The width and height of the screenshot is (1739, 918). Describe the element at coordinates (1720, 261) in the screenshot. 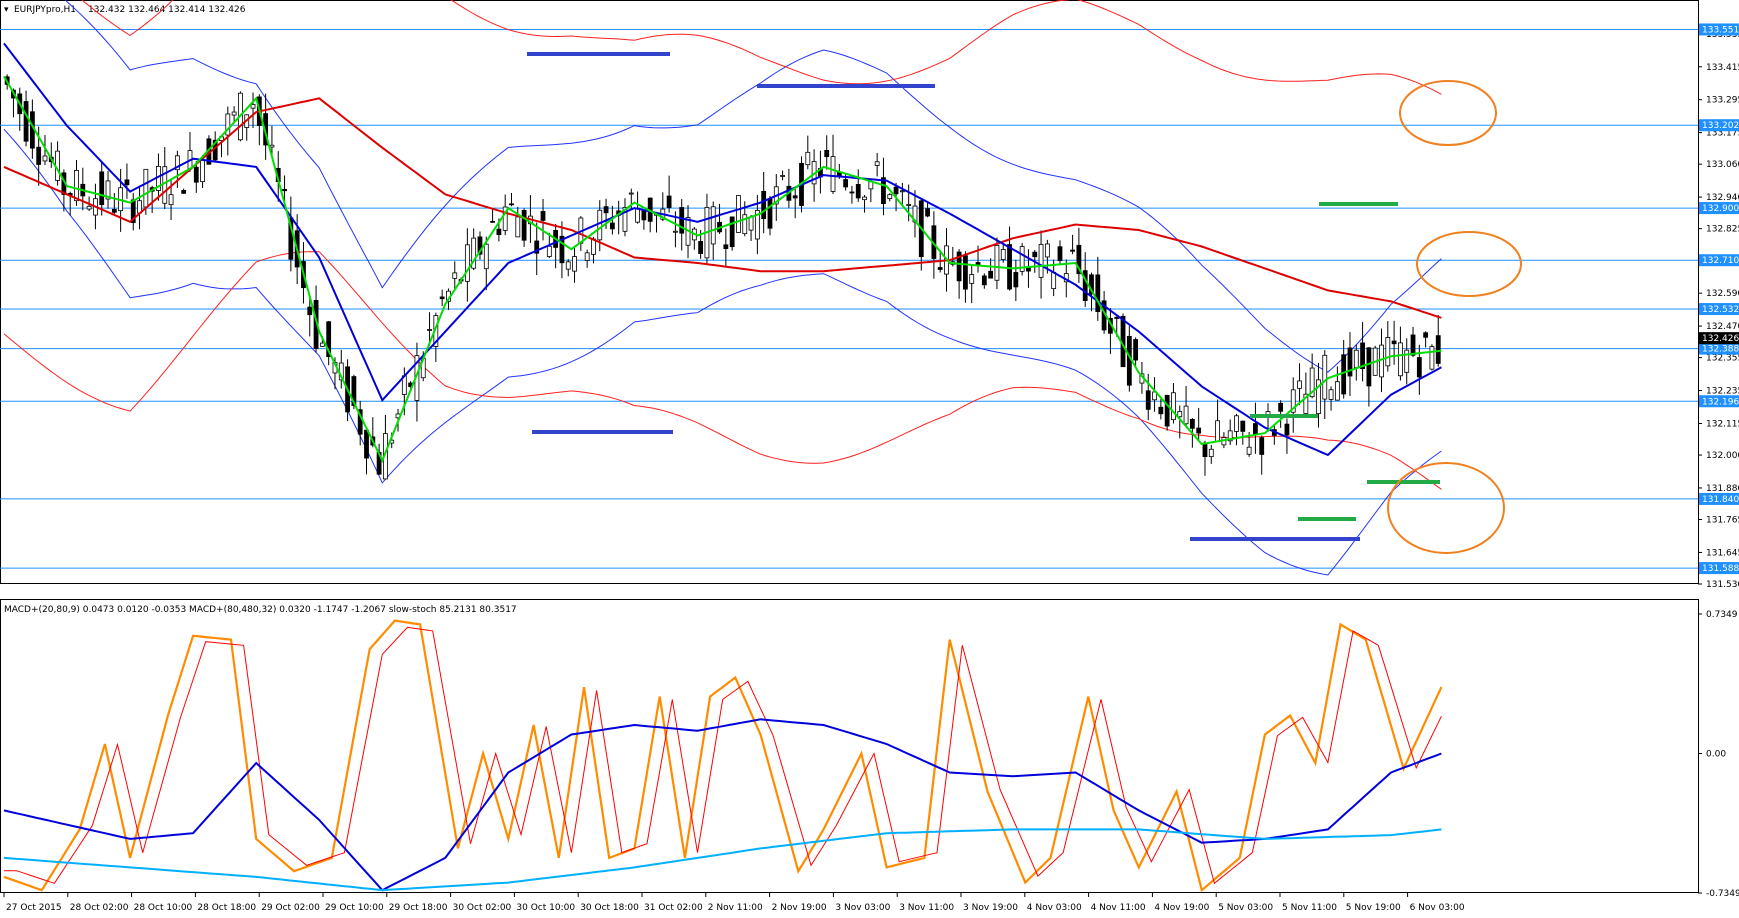

I see `level-tag-label: 132.710` at that location.